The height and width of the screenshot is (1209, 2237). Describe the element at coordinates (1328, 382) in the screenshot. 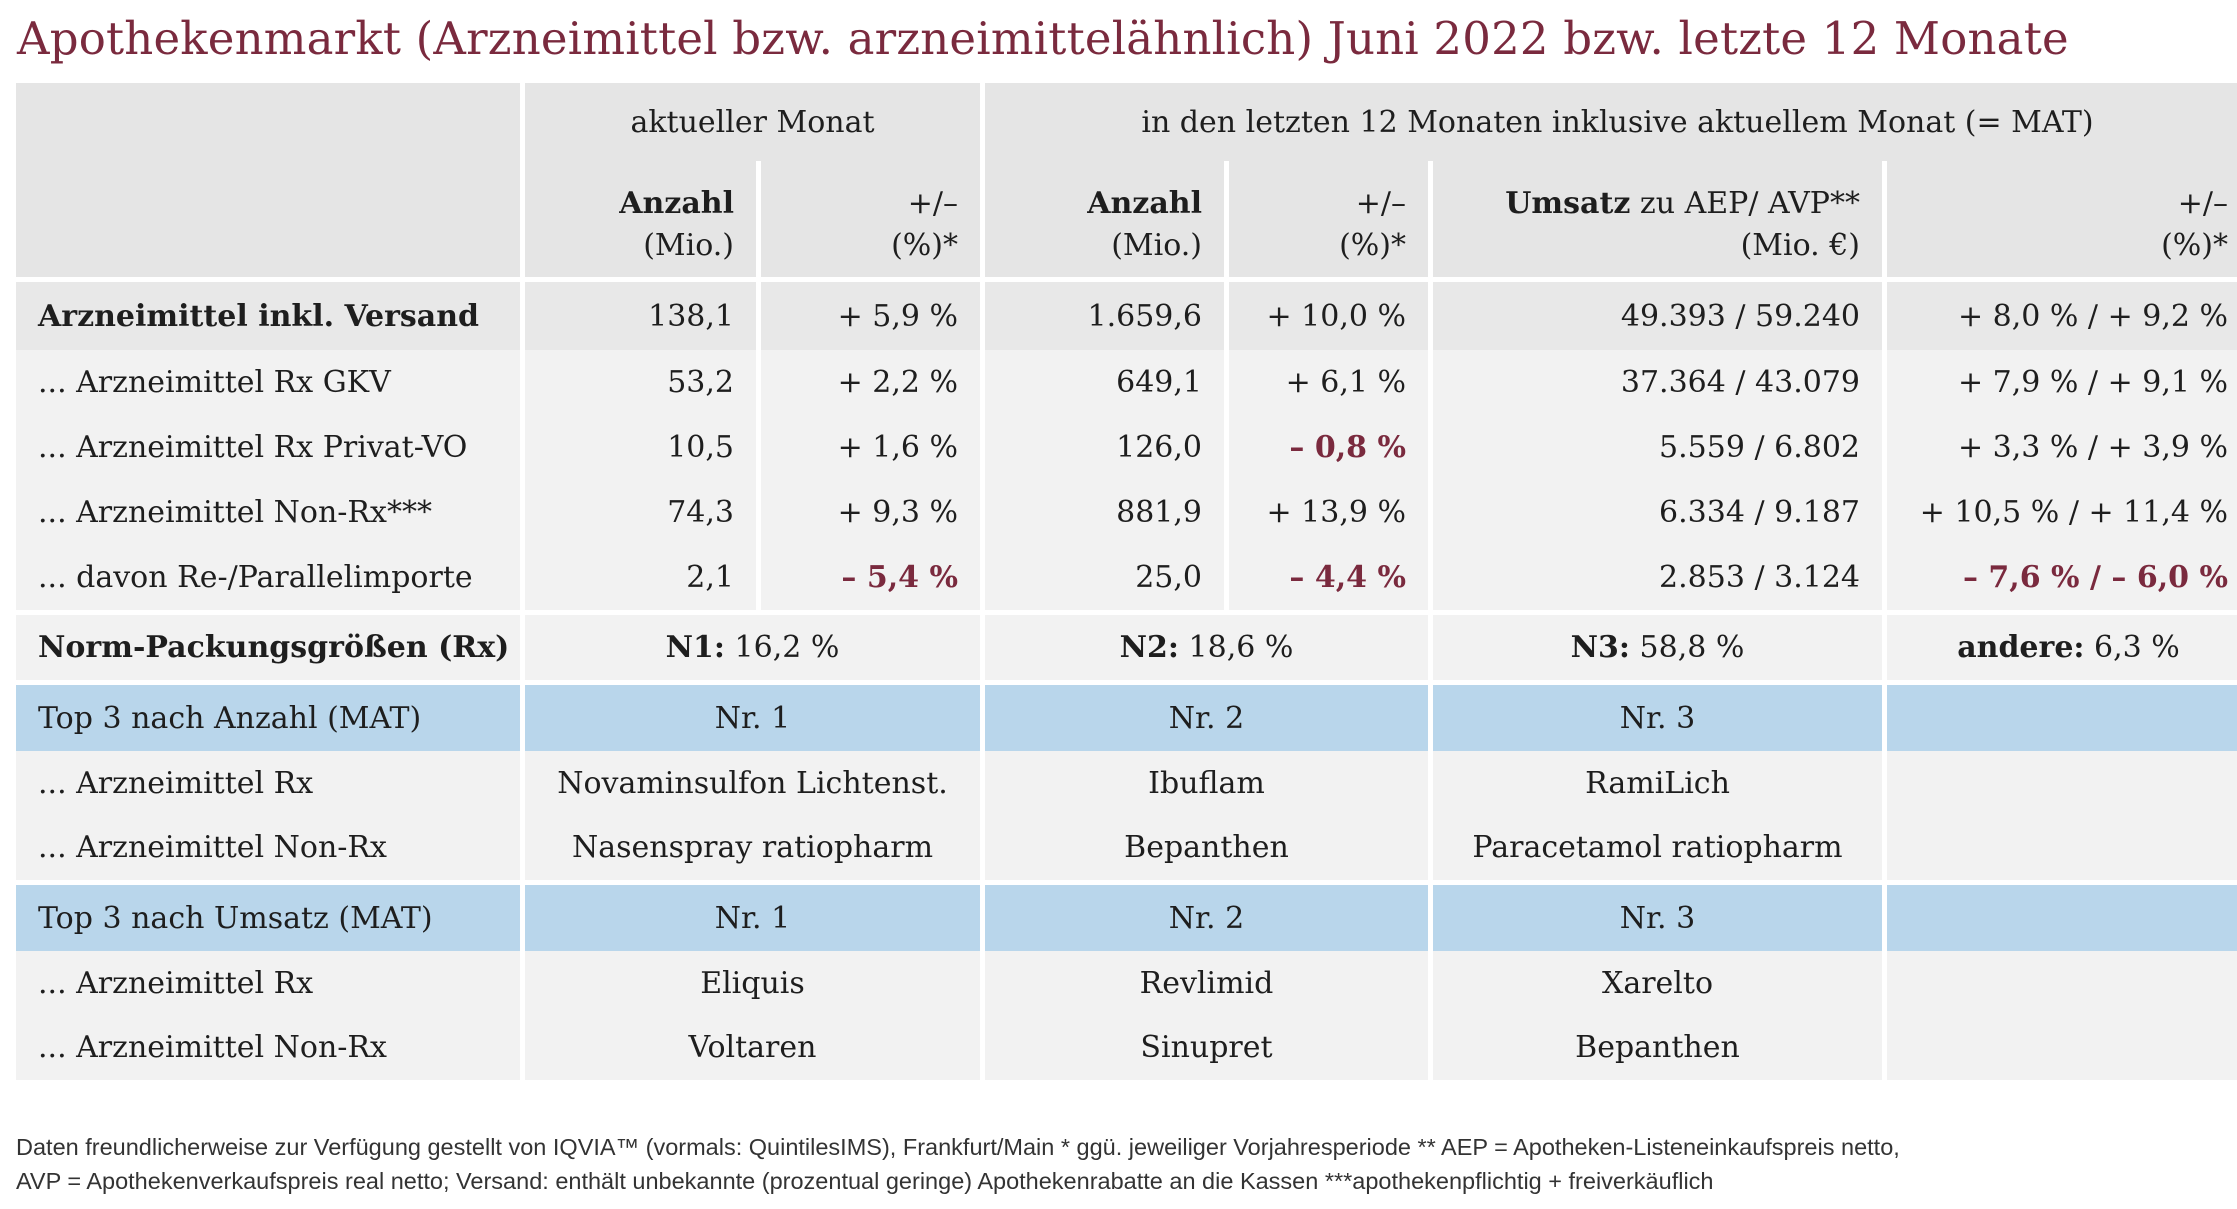

I see `cell-pct-mat: + 6,1 %` at that location.